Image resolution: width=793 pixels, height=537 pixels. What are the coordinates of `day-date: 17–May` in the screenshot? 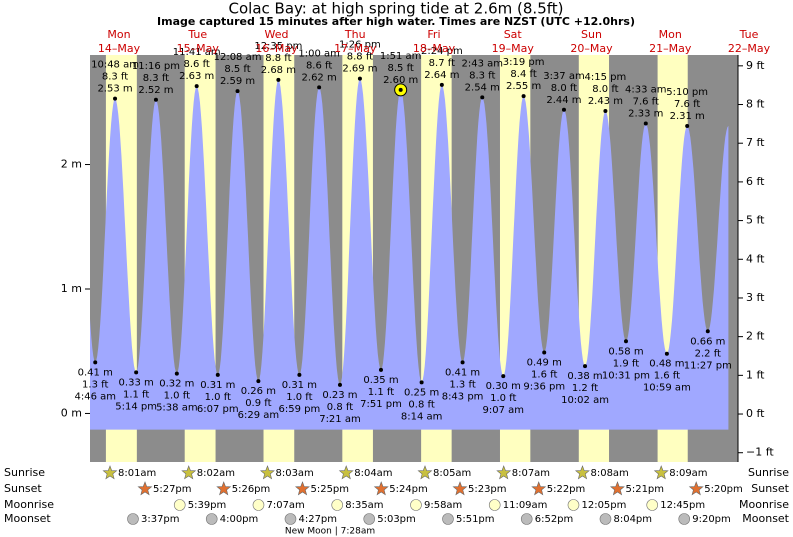 It's located at (355, 48).